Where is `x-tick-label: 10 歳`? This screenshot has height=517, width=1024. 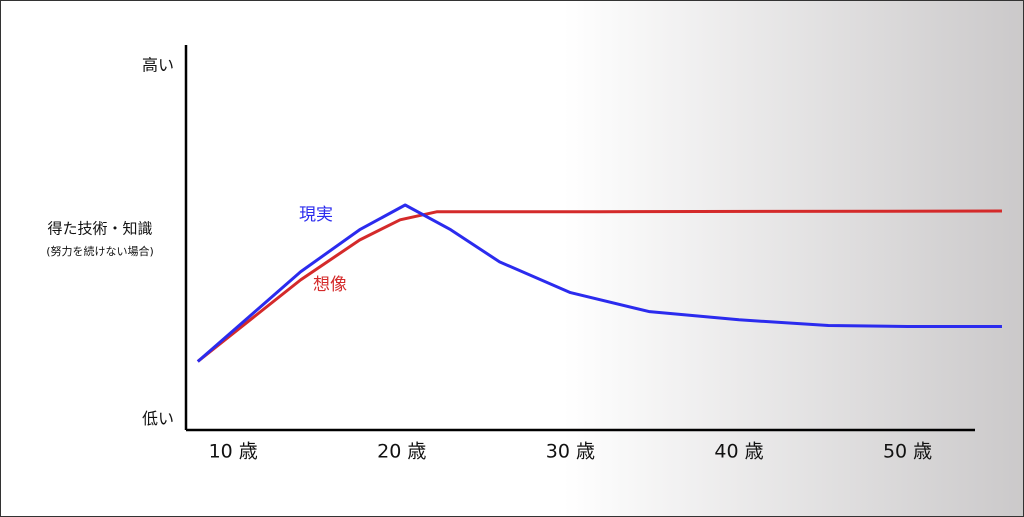 x-tick-label: 10 歳 is located at coordinates (233, 452).